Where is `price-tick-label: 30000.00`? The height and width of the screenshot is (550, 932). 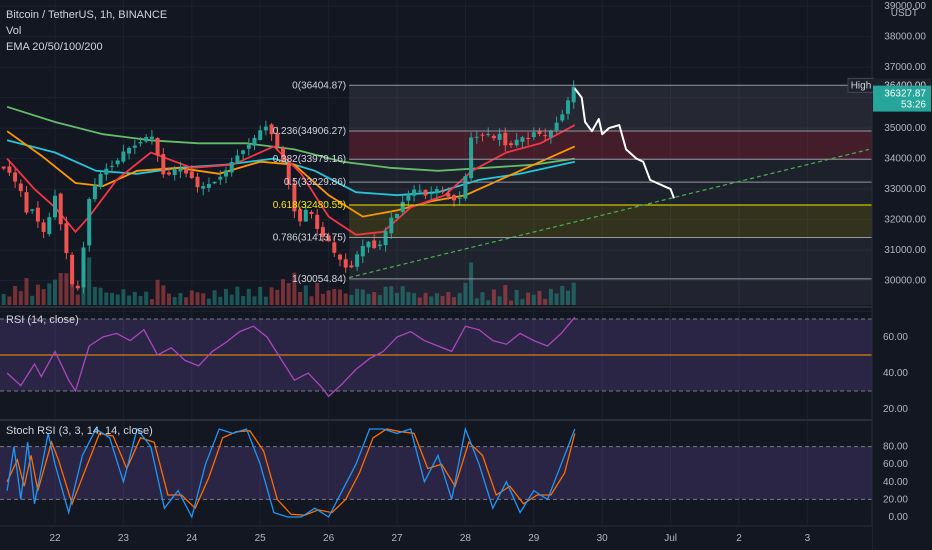 price-tick-label: 30000.00 is located at coordinates (905, 281).